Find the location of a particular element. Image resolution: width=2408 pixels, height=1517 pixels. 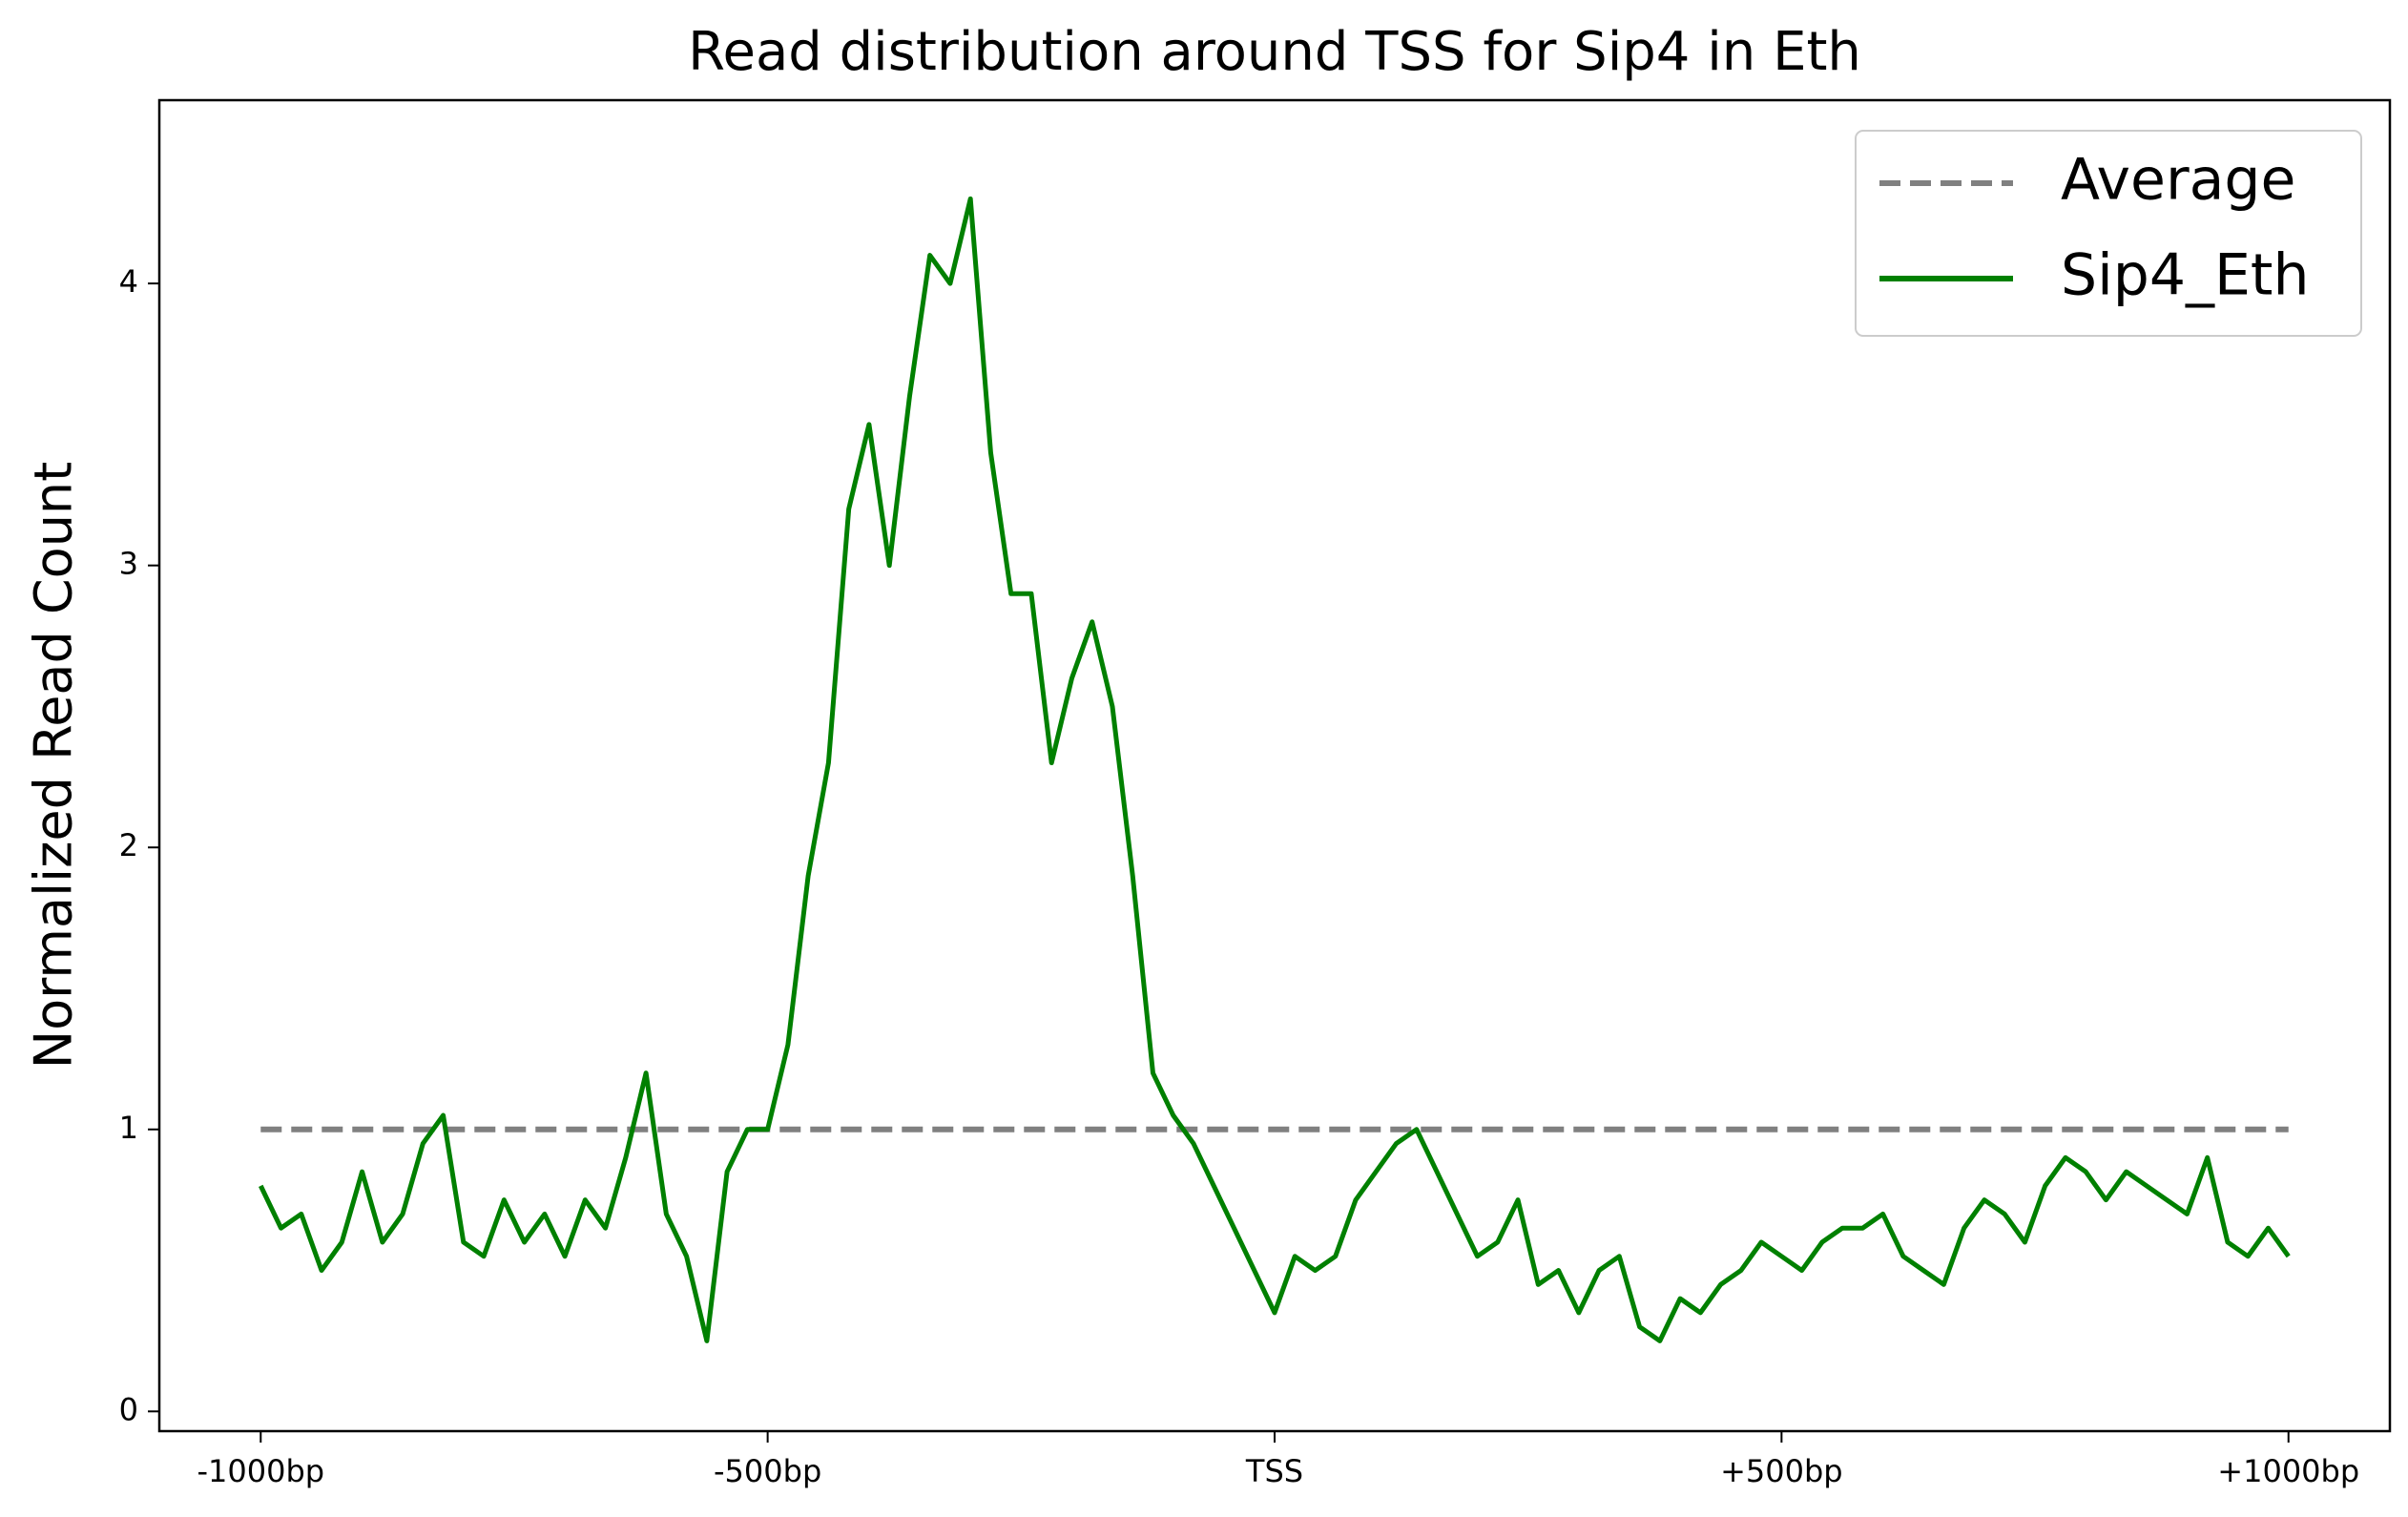

y-tick-label: 2 is located at coordinates (128, 845).